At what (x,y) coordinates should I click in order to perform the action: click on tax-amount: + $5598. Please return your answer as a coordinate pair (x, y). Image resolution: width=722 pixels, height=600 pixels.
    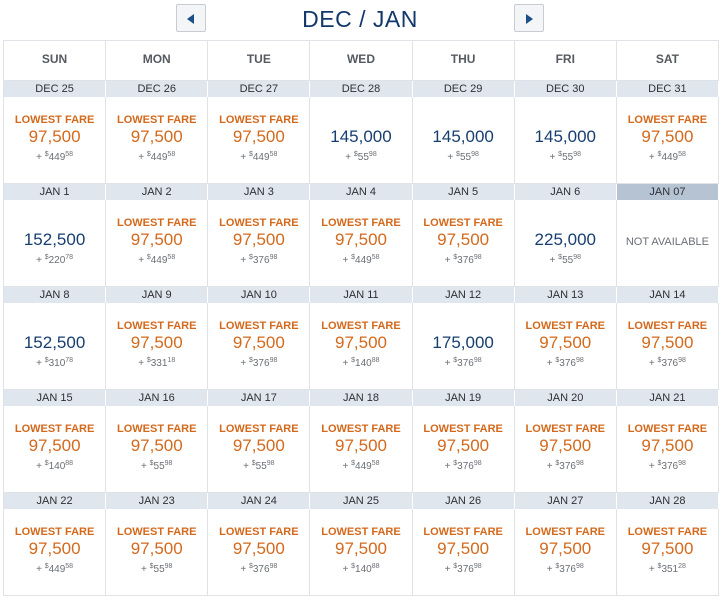
    Looking at the image, I should click on (156, 569).